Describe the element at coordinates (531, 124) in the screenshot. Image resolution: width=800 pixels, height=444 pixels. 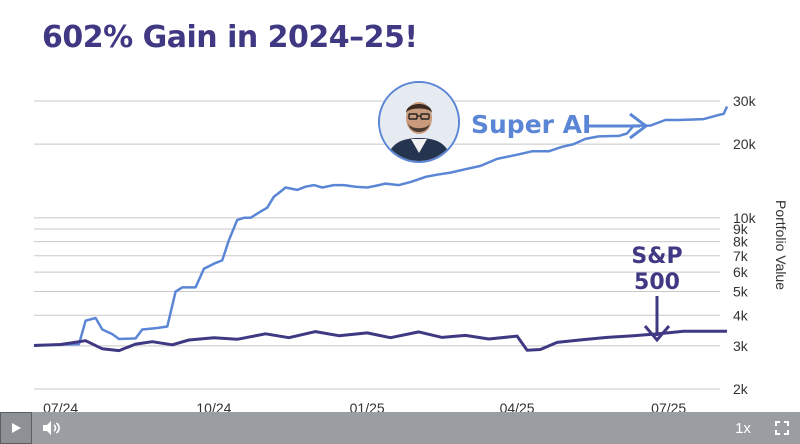
I see `super-ai-label: Super AI` at that location.